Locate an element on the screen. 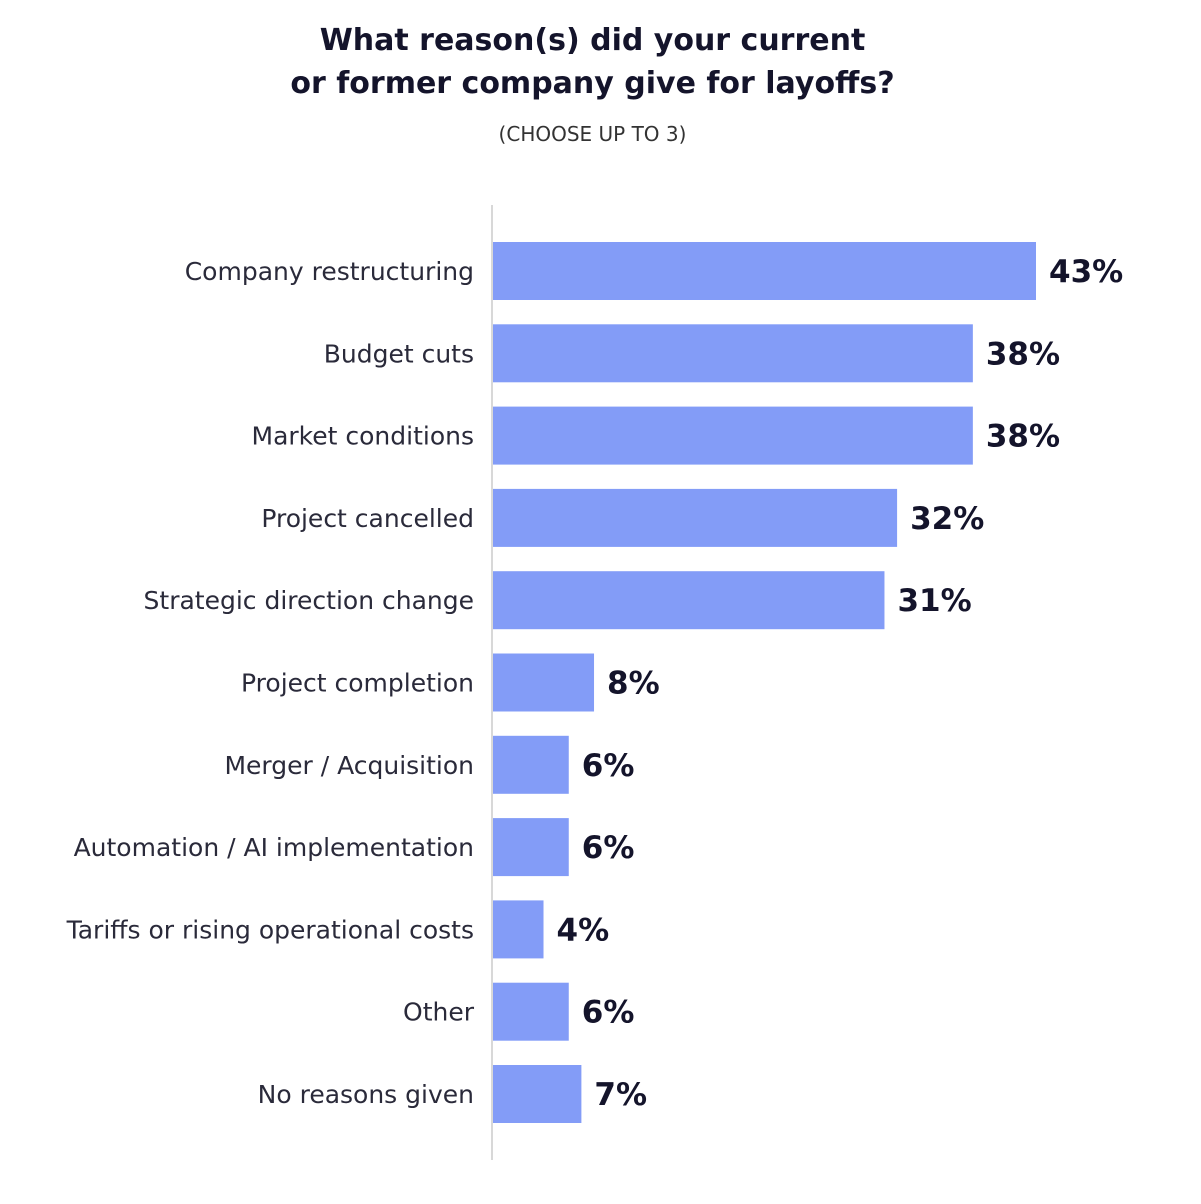 This screenshot has height=1204, width=1201. value-label: 32% is located at coordinates (947, 519).